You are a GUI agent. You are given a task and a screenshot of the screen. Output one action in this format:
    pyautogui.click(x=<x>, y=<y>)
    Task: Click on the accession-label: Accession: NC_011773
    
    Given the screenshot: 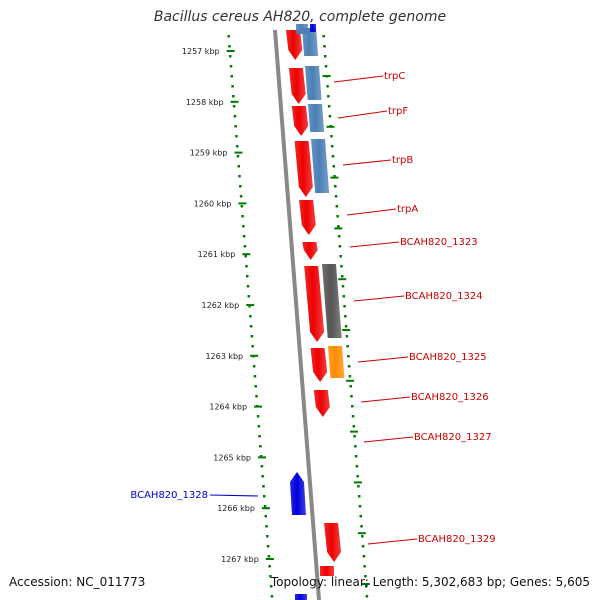 What is the action you would take?
    pyautogui.click(x=77, y=582)
    